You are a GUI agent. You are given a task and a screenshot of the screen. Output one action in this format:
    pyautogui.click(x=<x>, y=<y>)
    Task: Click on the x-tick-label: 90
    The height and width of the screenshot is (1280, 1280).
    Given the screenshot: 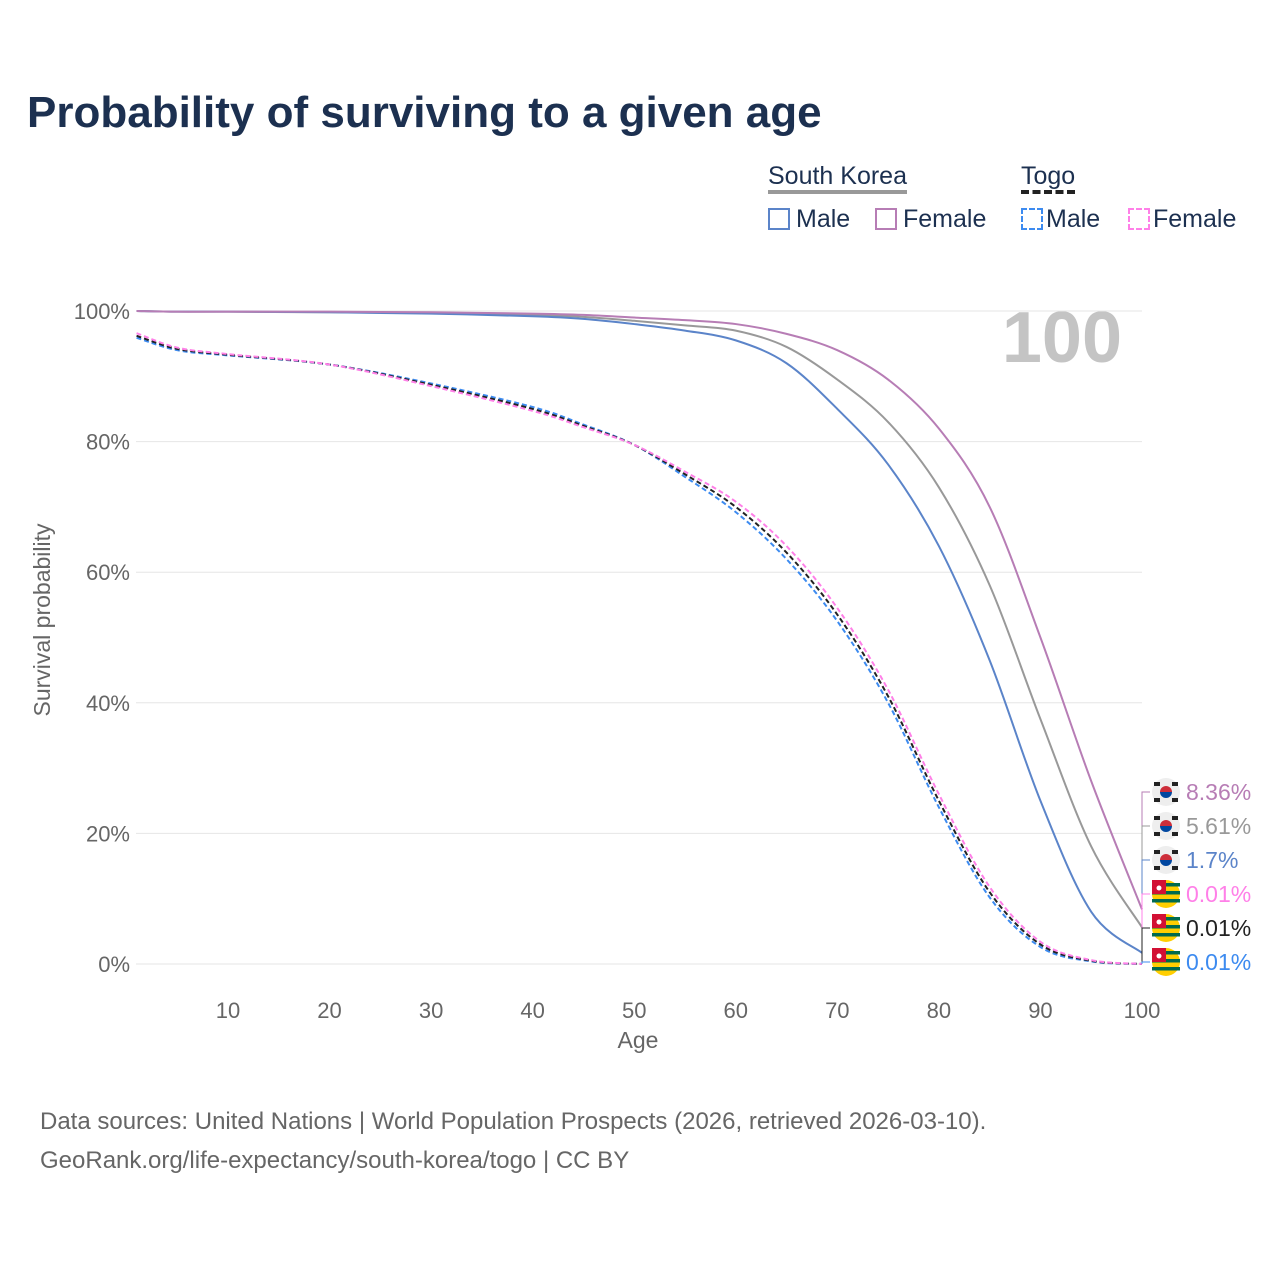 What is the action you would take?
    pyautogui.click(x=1040, y=1010)
    